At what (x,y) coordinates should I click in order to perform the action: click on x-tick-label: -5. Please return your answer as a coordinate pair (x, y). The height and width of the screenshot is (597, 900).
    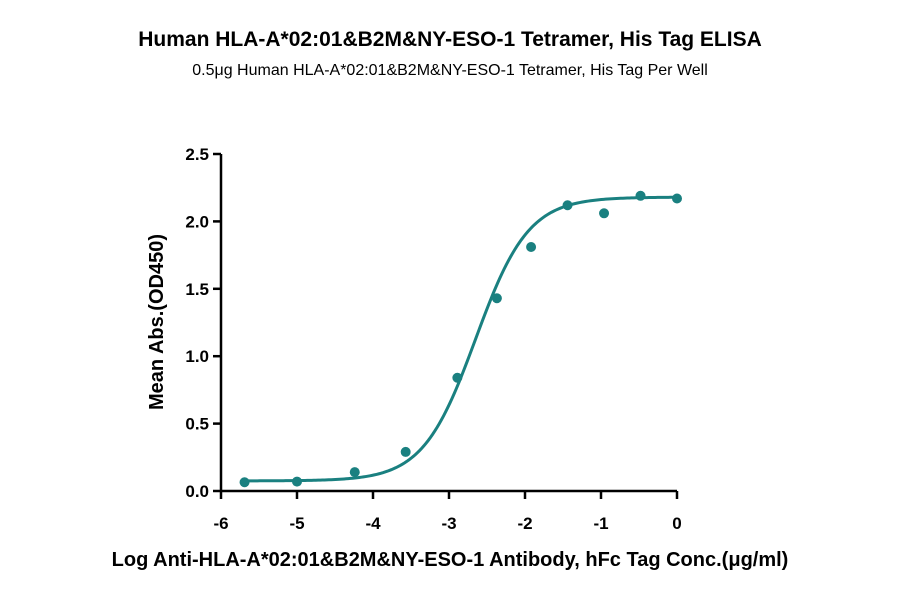
    Looking at the image, I should click on (296, 523).